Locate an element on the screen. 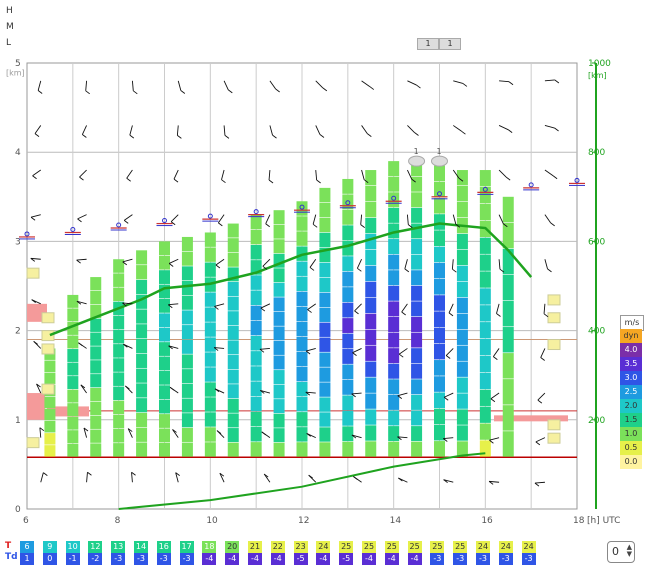  x-tick-label: 8 is located at coordinates (118, 521).